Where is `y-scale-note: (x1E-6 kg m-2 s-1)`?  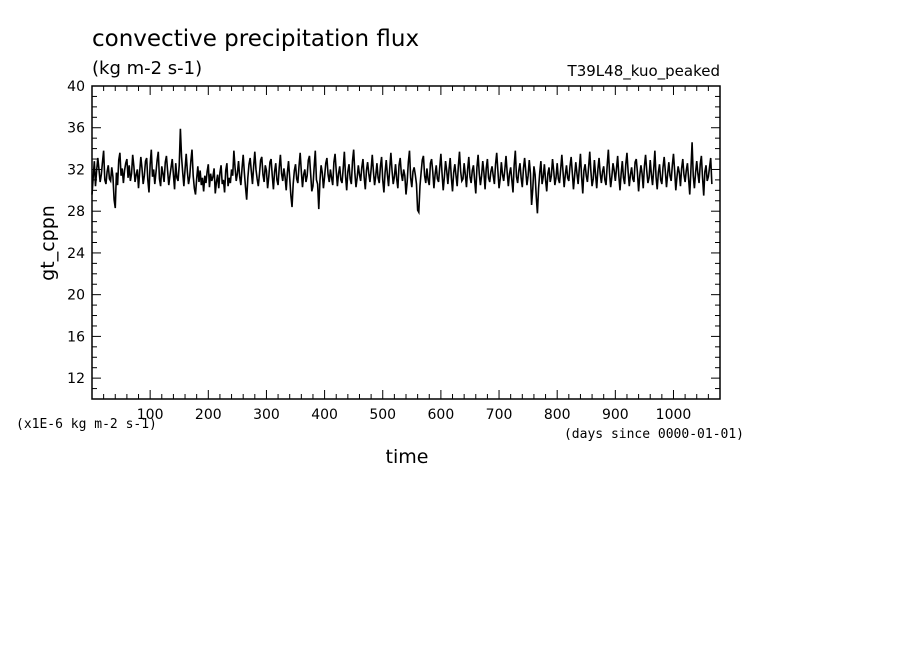 y-scale-note: (x1E-6 kg m-2 s-1) is located at coordinates (86, 424).